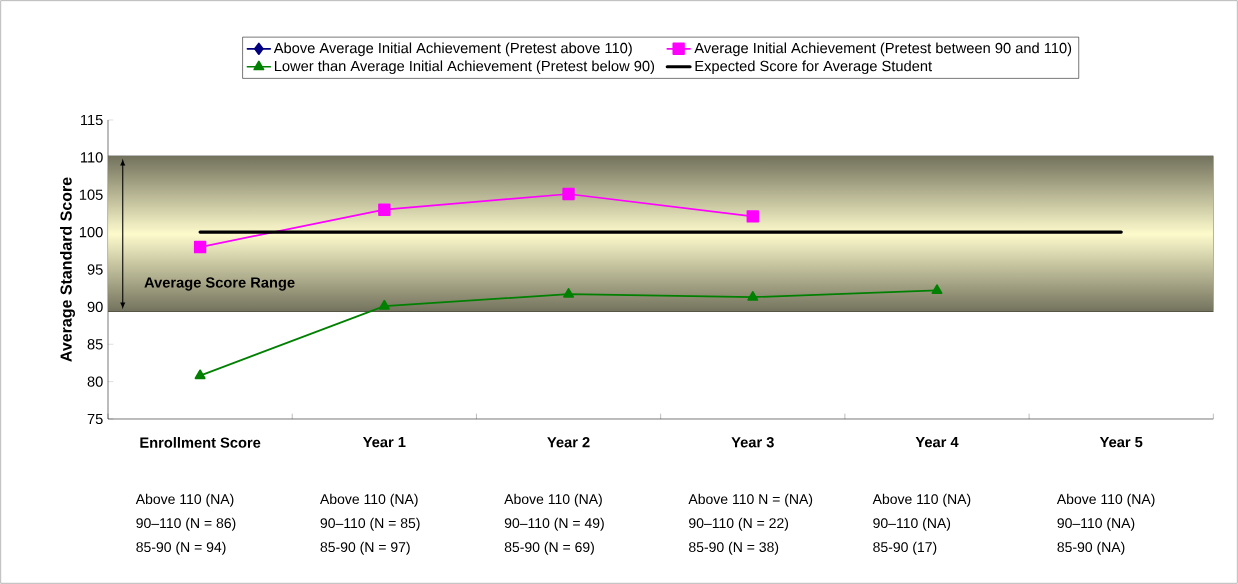 The height and width of the screenshot is (584, 1238). What do you see at coordinates (95, 381) in the screenshot?
I see `y-tick-label: 80` at bounding box center [95, 381].